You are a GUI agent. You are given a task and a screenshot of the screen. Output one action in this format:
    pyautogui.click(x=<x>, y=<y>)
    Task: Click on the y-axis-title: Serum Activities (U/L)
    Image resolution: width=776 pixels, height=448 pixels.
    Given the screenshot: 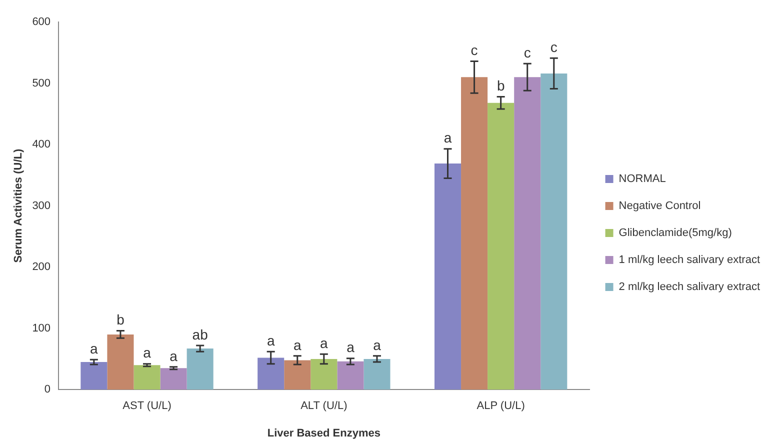 What is the action you would take?
    pyautogui.click(x=18, y=205)
    